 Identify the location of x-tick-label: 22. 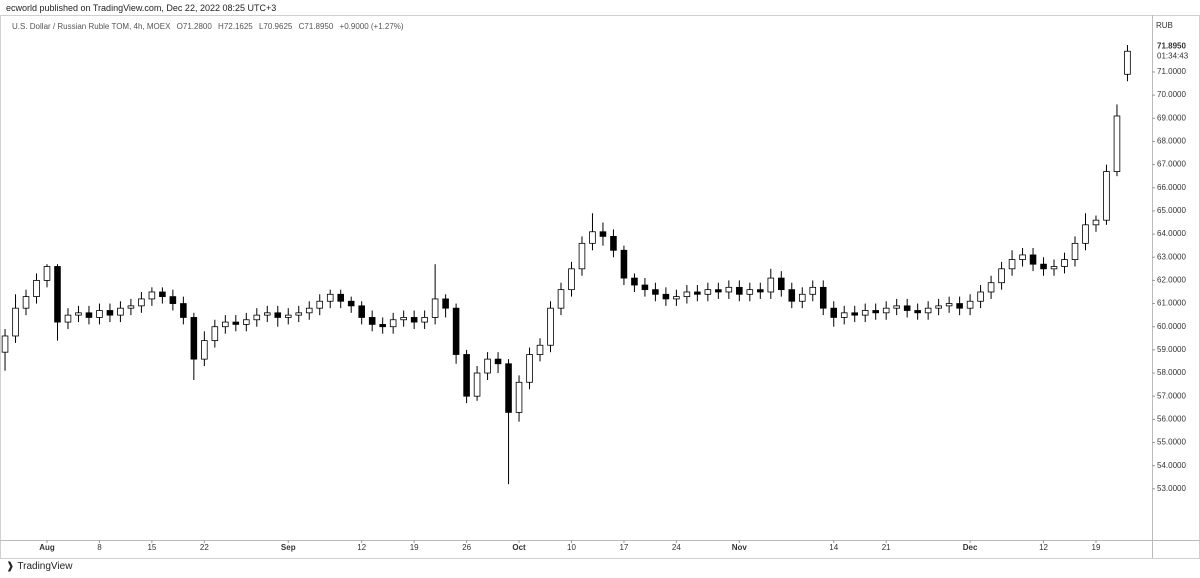
(204, 547).